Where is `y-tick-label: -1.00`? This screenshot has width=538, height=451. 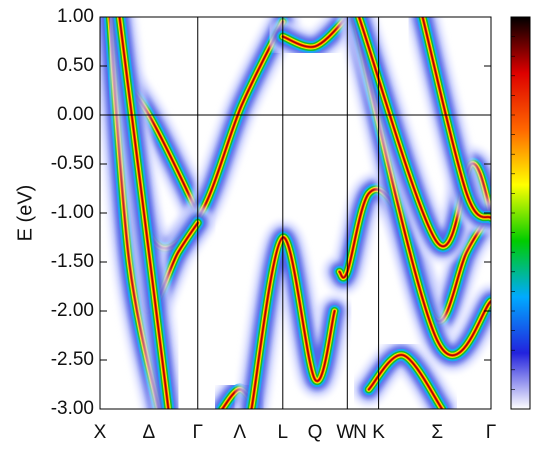
y-tick-label: -1.00 is located at coordinates (72, 212).